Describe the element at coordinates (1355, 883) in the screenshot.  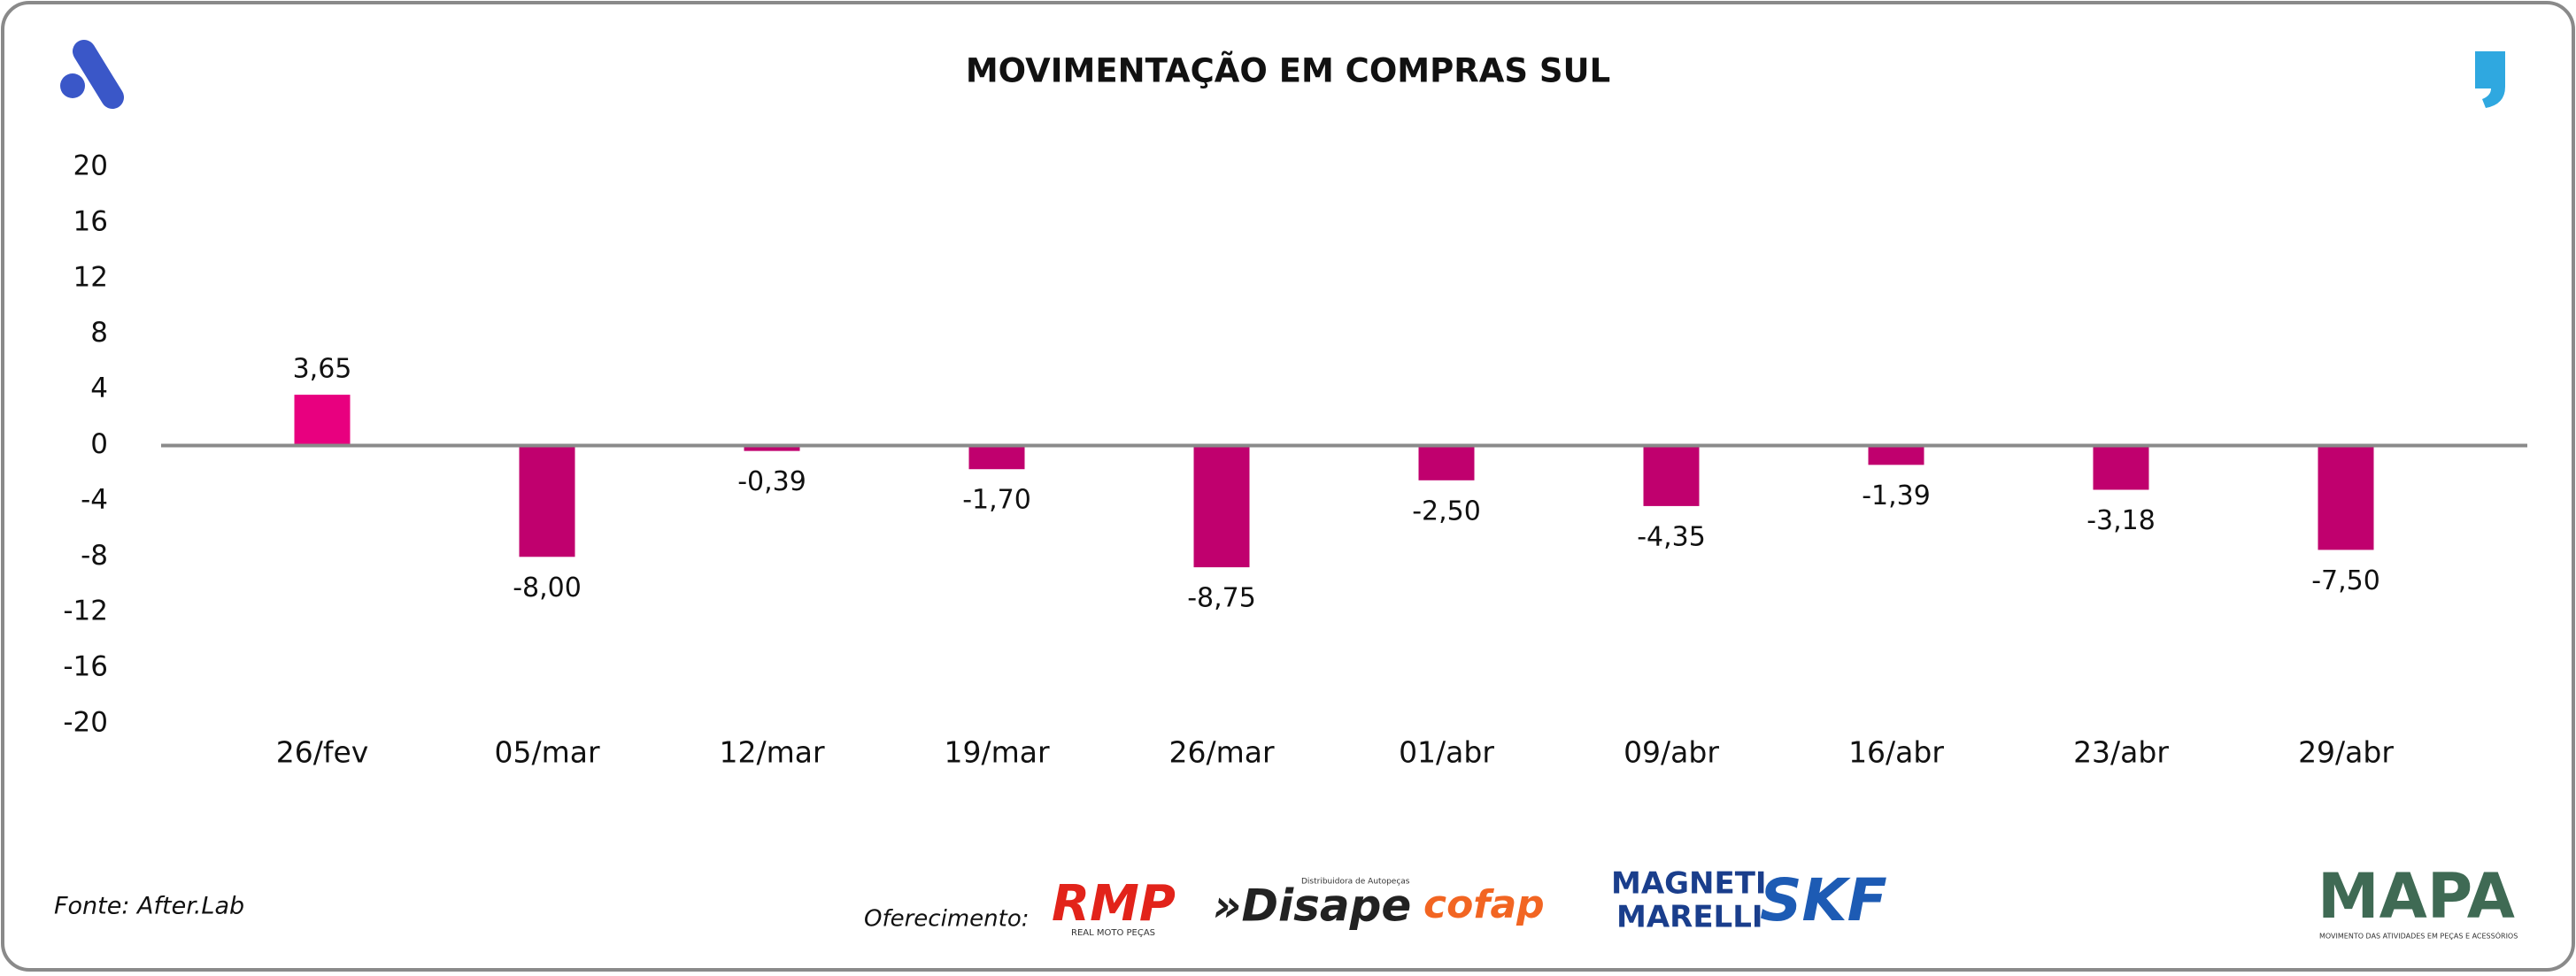
I see `sponsor-logo-sub: Distribuidora de Autopeças` at that location.